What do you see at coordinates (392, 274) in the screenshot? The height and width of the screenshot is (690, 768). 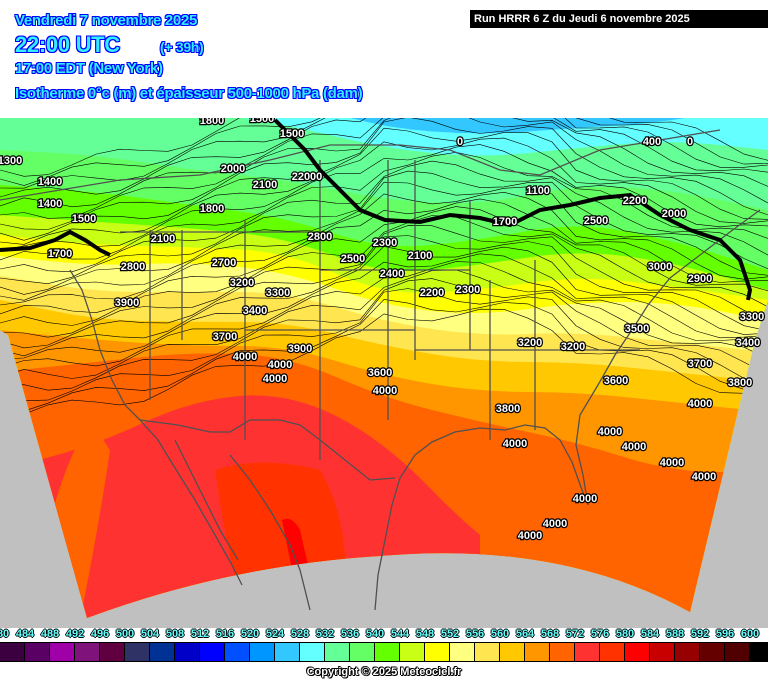 I see `contour-label: 2400` at bounding box center [392, 274].